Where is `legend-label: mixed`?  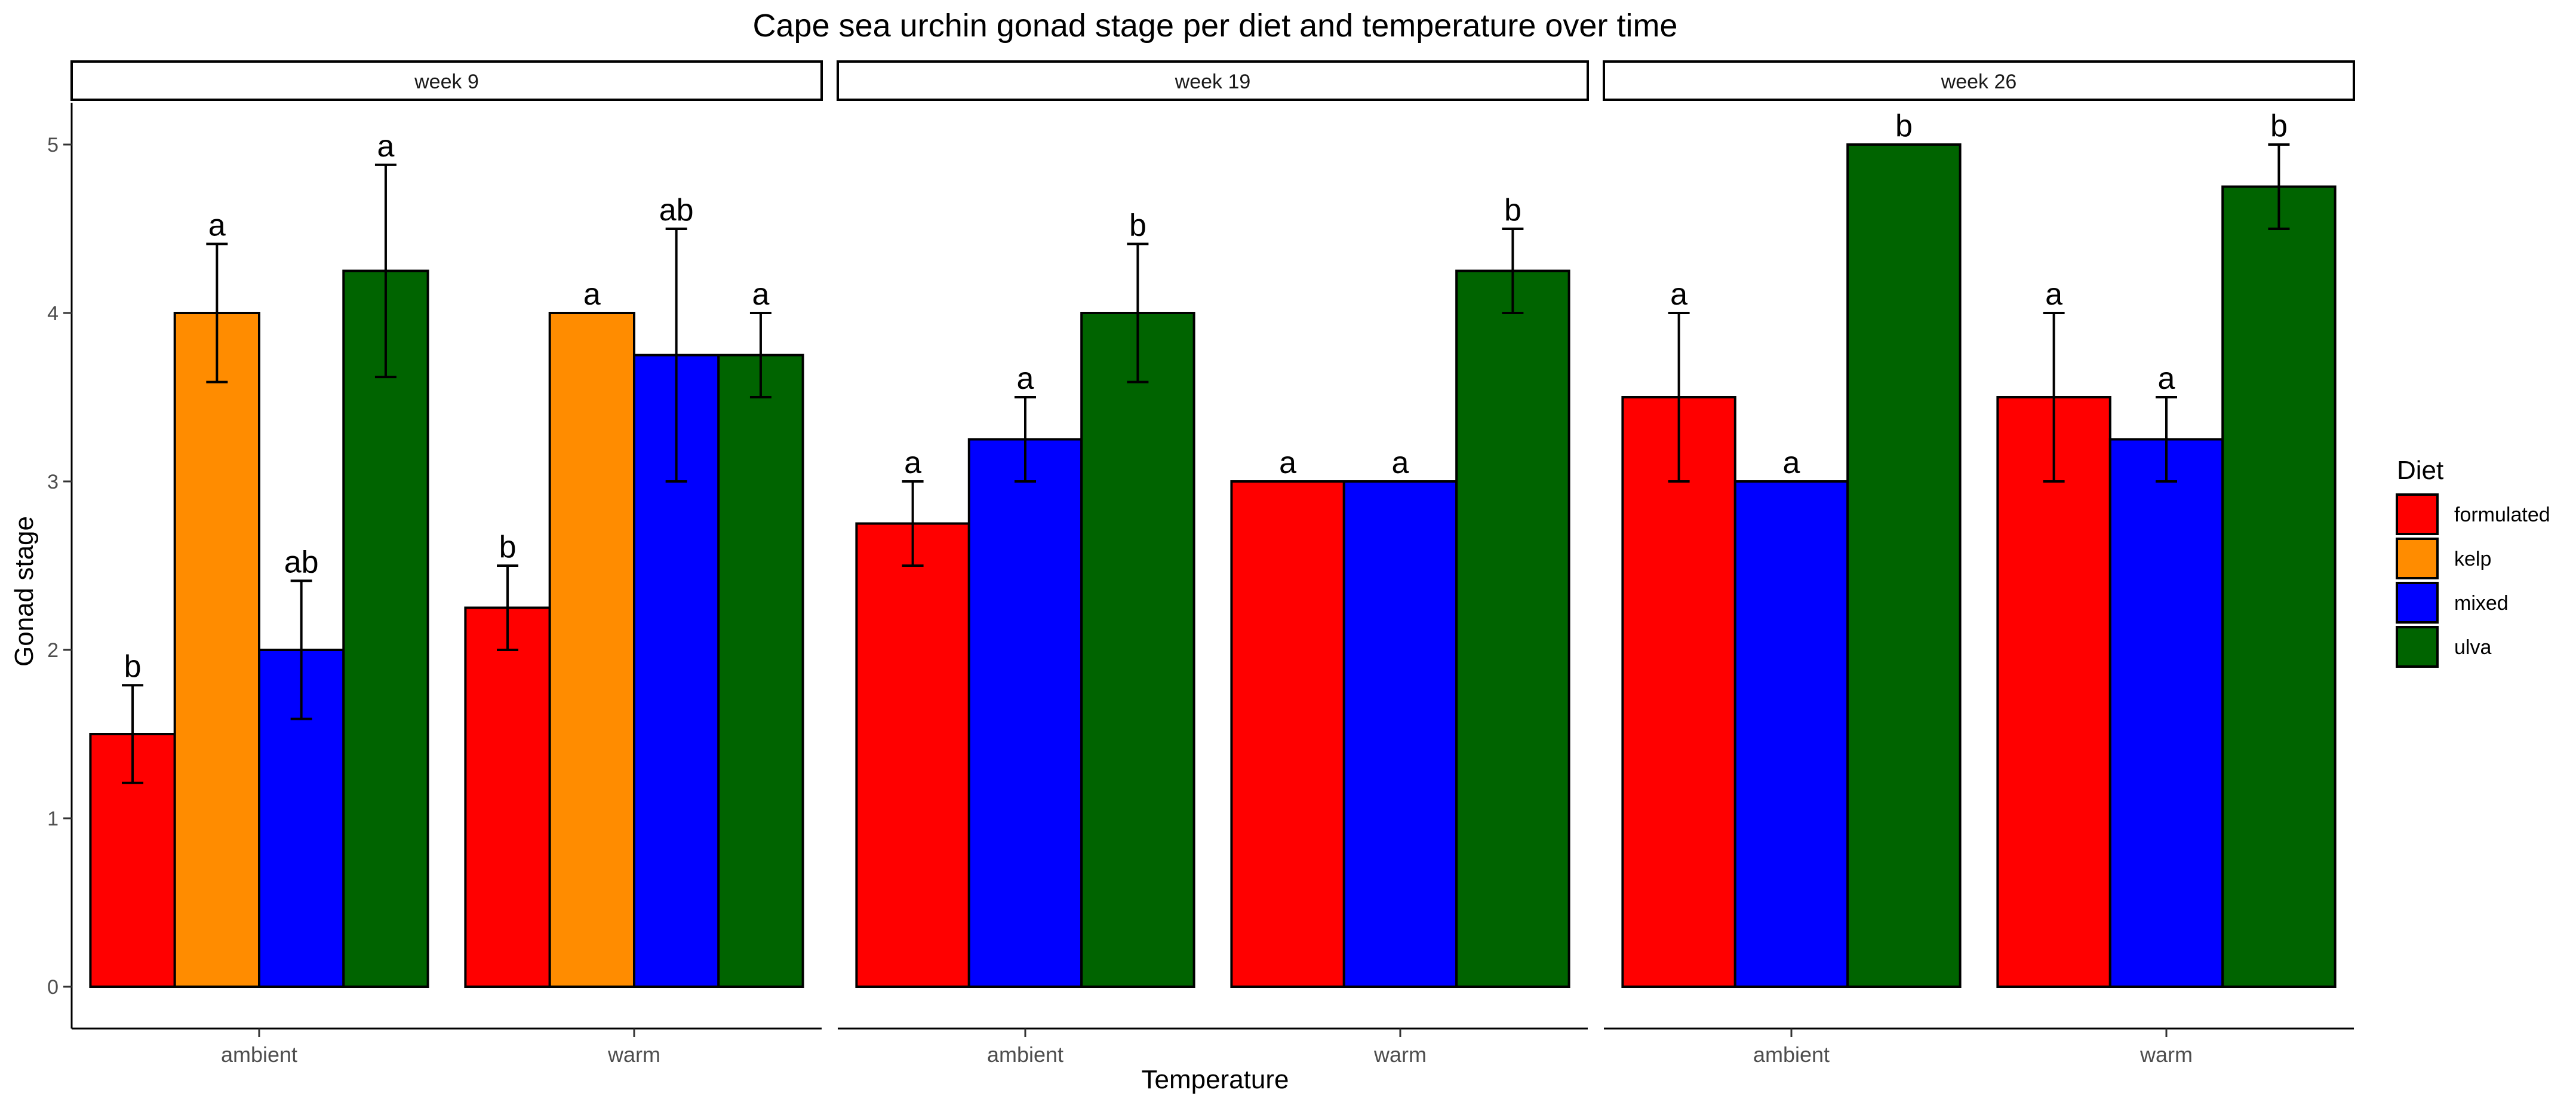 legend-label: mixed is located at coordinates (2481, 603).